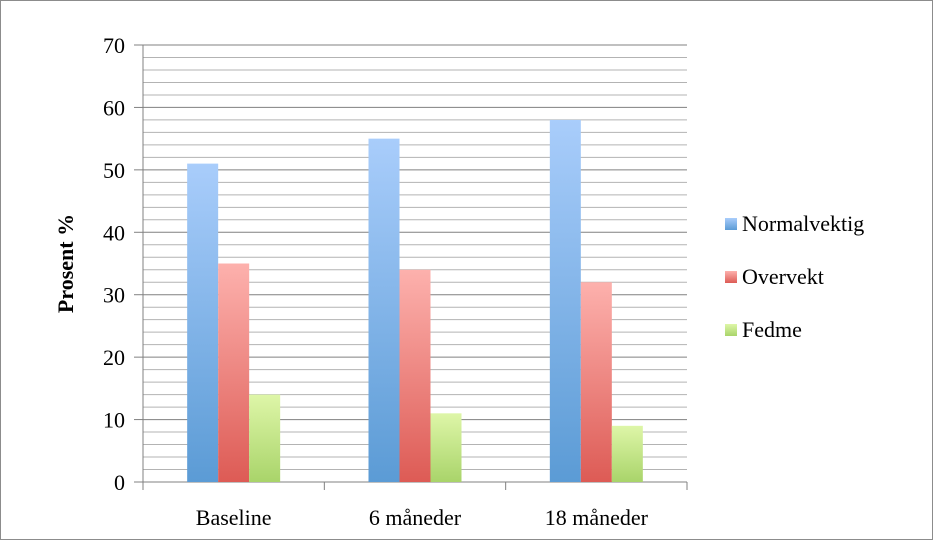  Describe the element at coordinates (731, 330) in the screenshot. I see `legend-swatch-fedme` at that location.